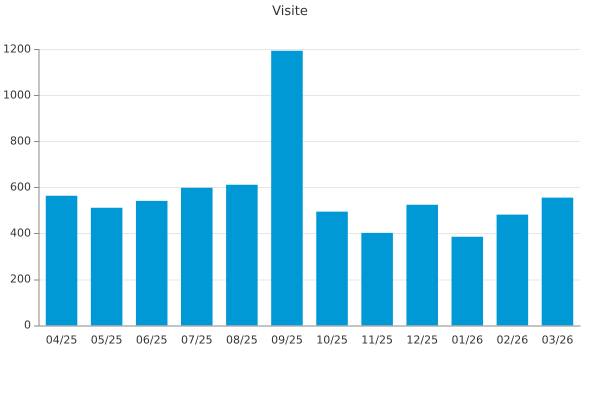 The height and width of the screenshot is (400, 600). Describe the element at coordinates (512, 339) in the screenshot. I see `x-tick-label: 02/26` at that location.